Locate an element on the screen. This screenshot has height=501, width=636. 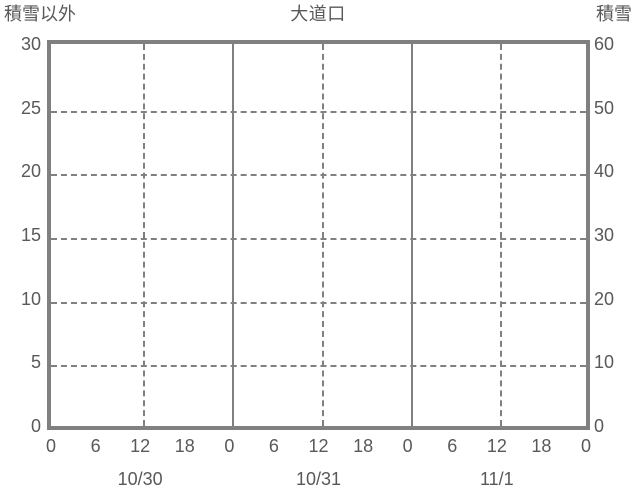
right-axis-tick-label: 30 is located at coordinates (604, 235).